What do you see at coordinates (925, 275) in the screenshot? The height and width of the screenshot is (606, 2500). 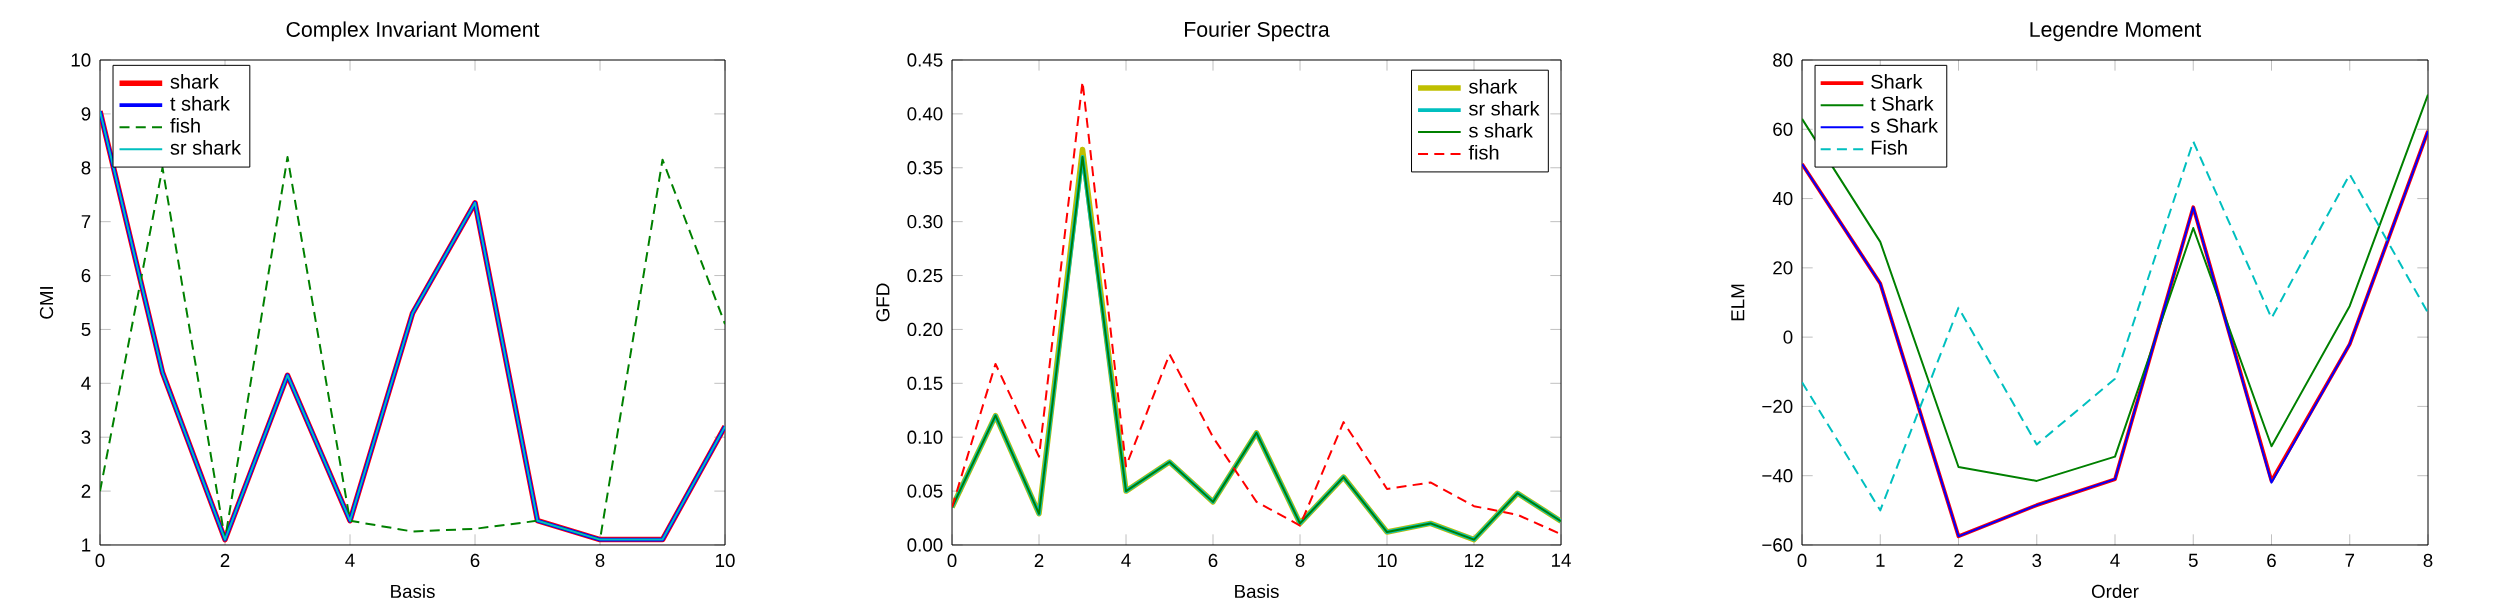 I see `y-tick-label: 0.25` at bounding box center [925, 275].